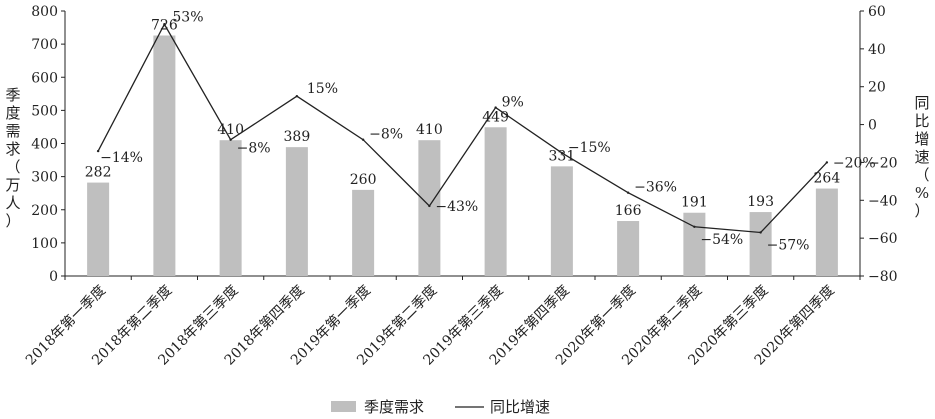 The height and width of the screenshot is (419, 935). Describe the element at coordinates (44, 12) in the screenshot. I see `y-tick-label: 800` at that location.